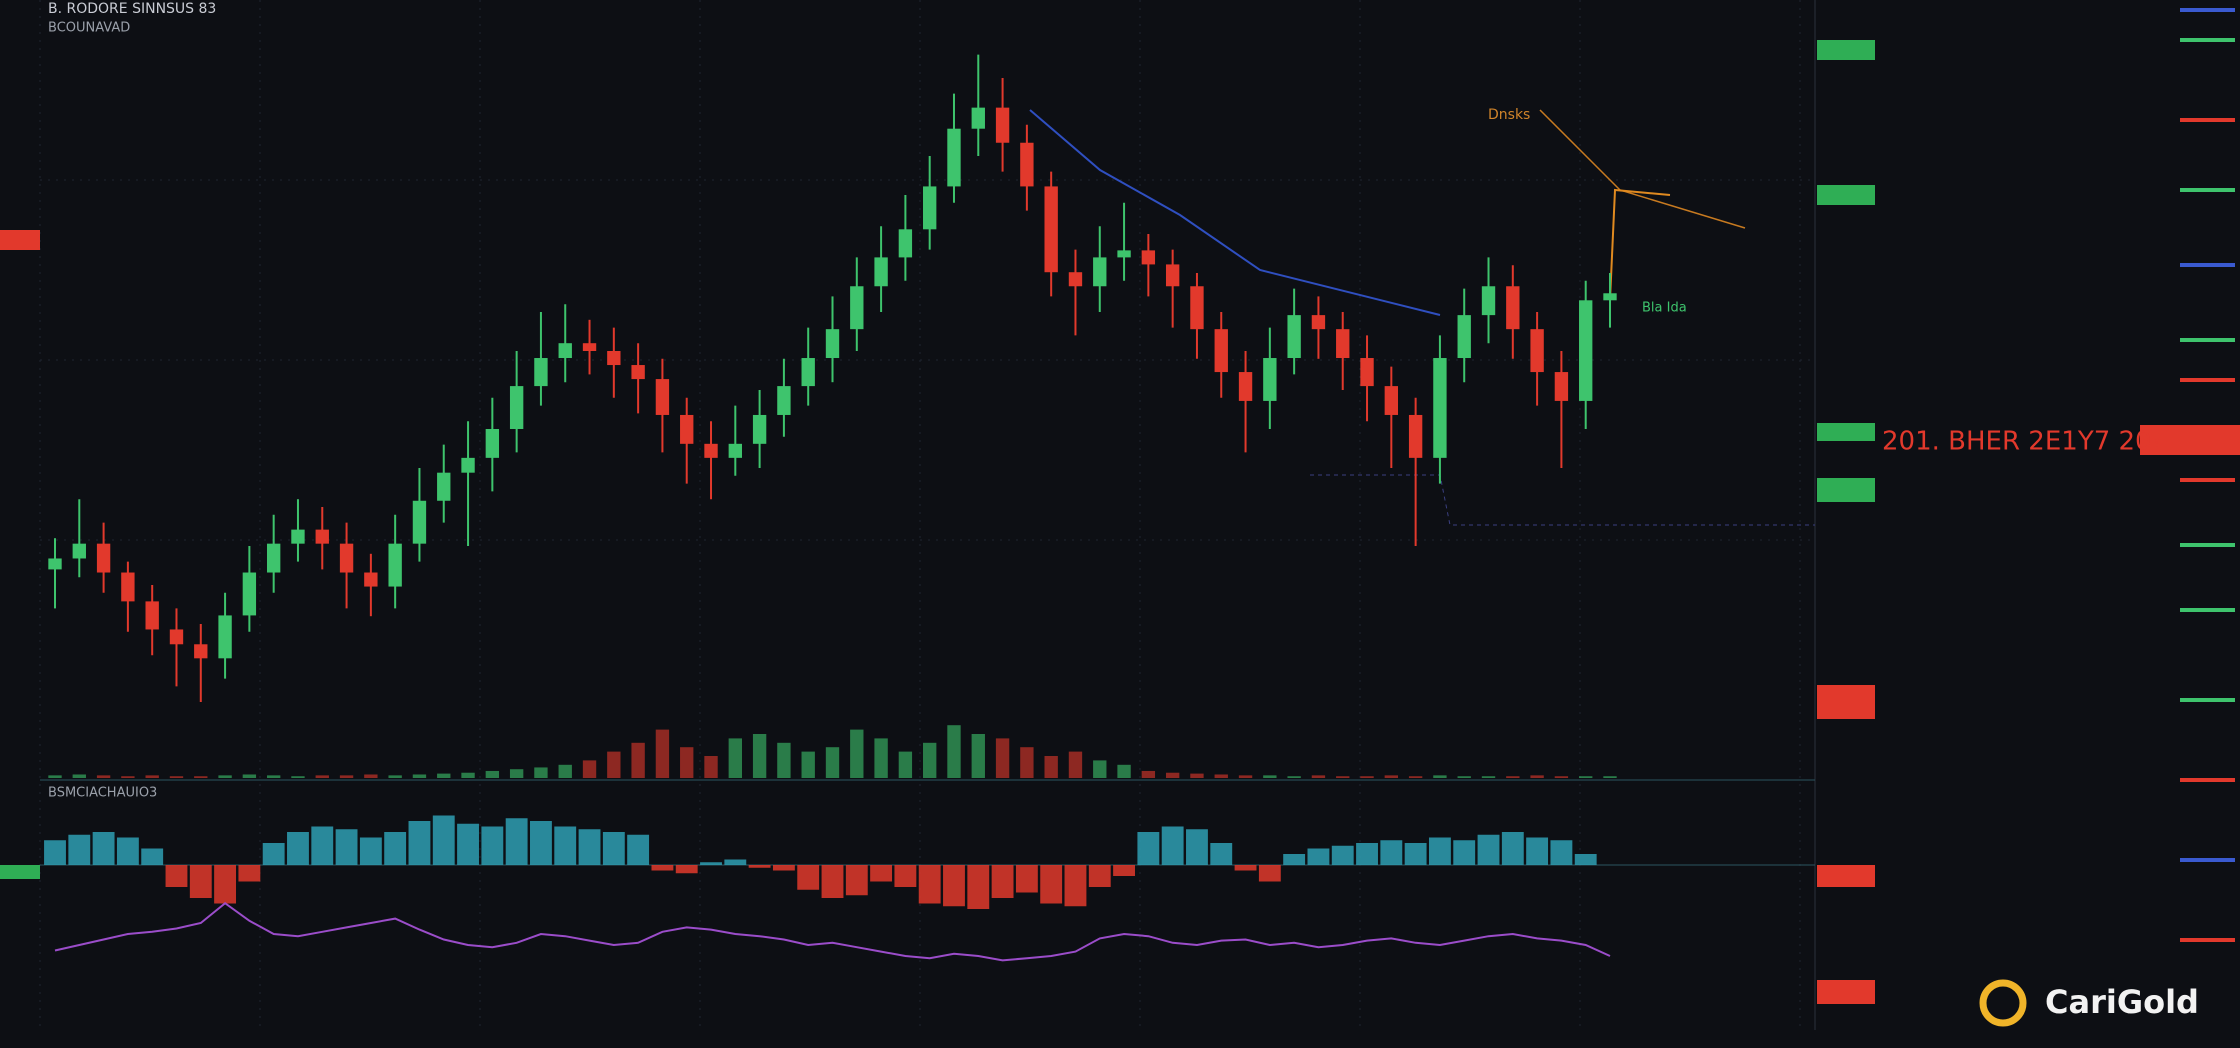 This screenshot has height=1048, width=2240. What do you see at coordinates (2207, 475) in the screenshot?
I see `side-list` at bounding box center [2207, 475].